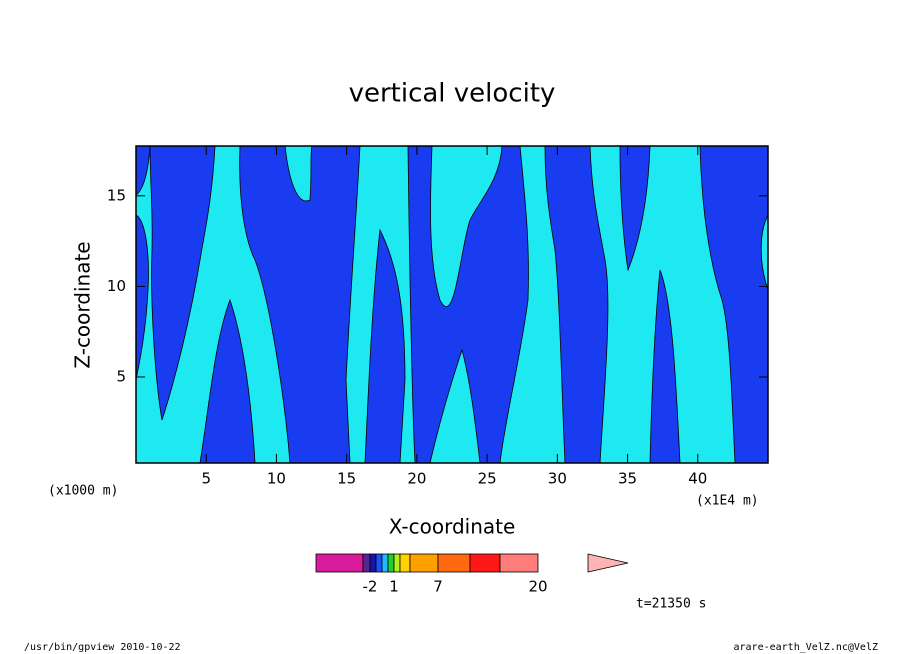 Image resolution: width=904 pixels, height=654 pixels. I want to click on colorbar-tick-label: 20, so click(537, 587).